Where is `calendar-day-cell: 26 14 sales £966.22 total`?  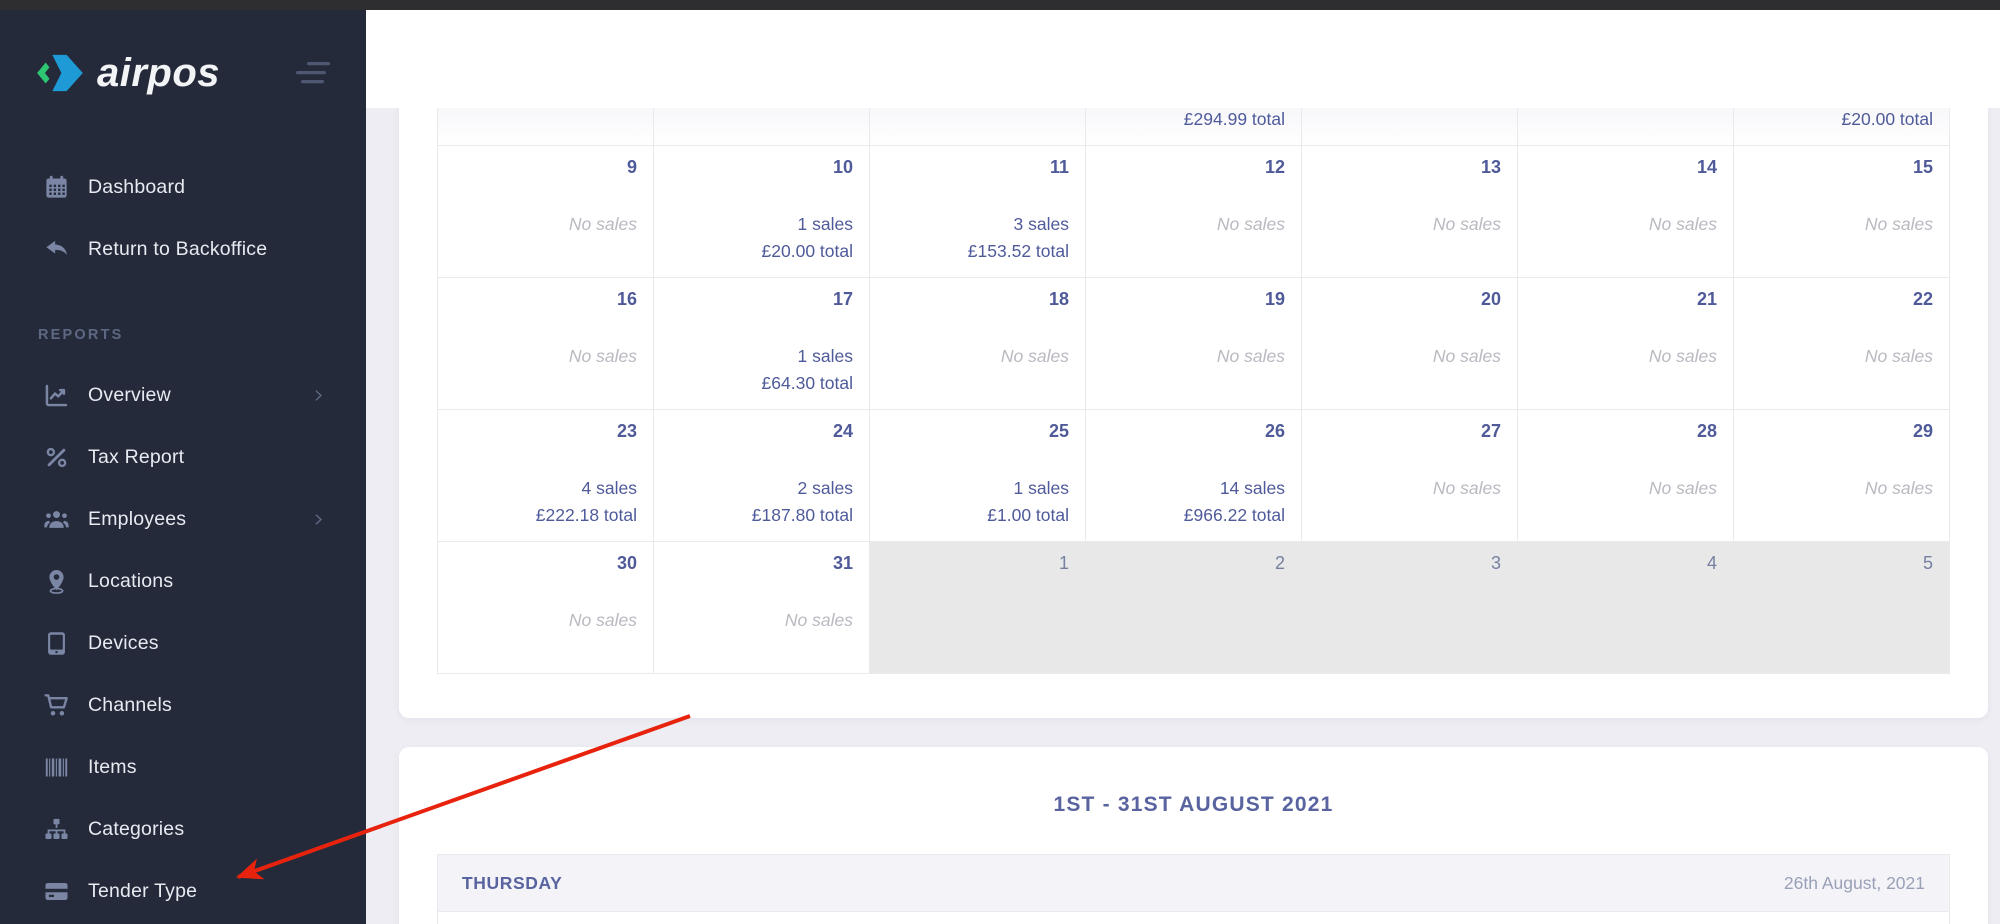
calendar-day-cell: 26 14 sales £966.22 total is located at coordinates (1194, 476).